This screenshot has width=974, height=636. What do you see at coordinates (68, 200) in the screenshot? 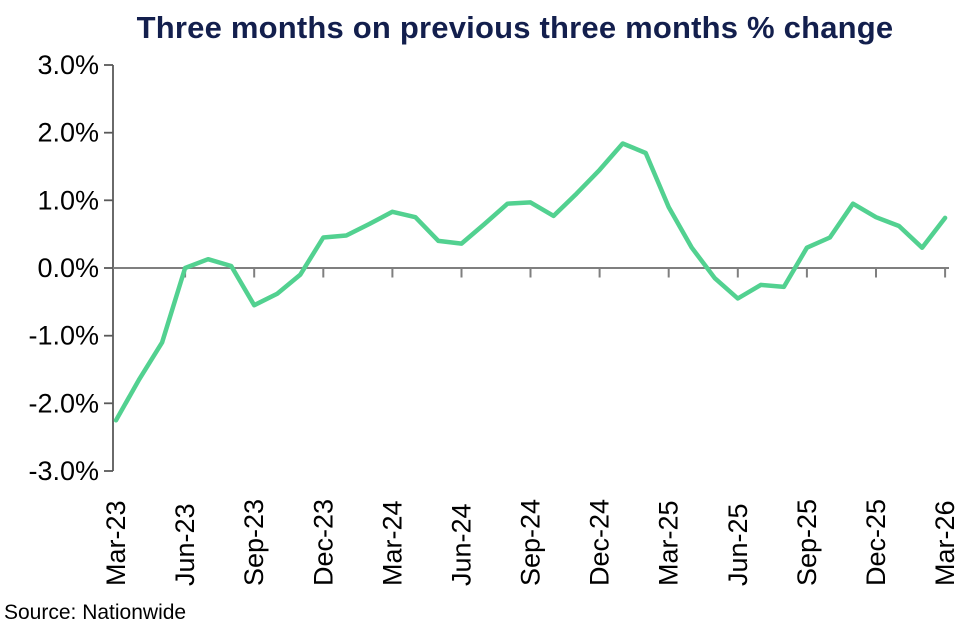
I see `y-tick-label: 1.0%` at bounding box center [68, 200].